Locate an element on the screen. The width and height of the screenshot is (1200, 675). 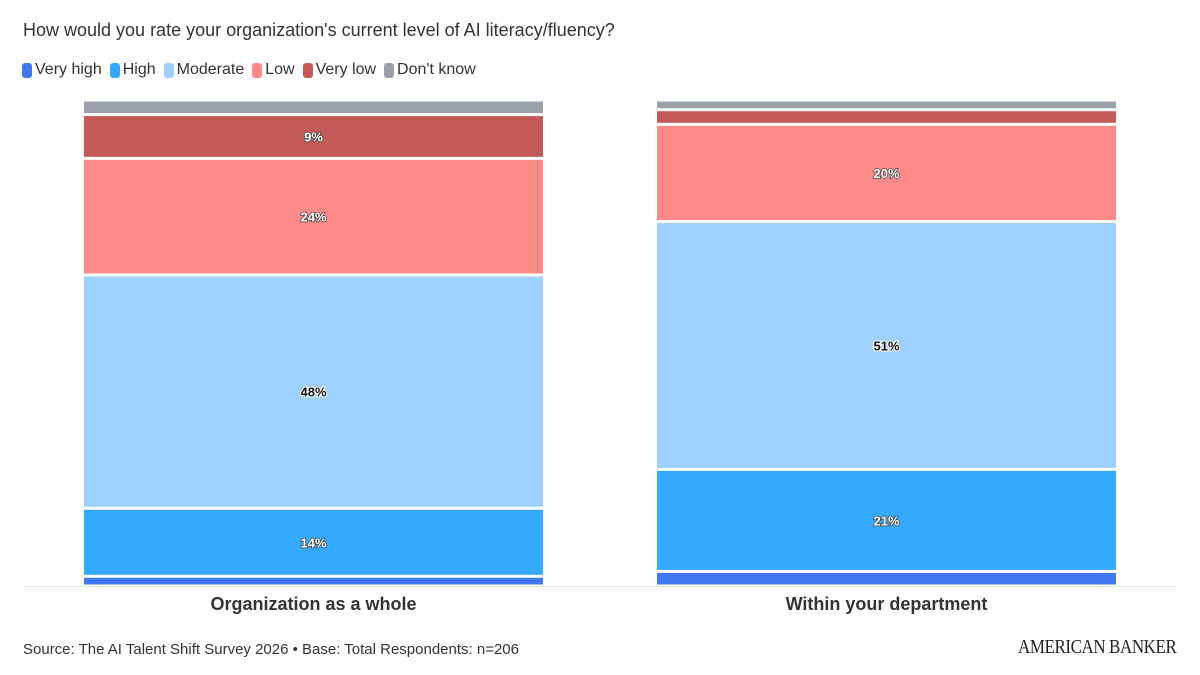
legend-label: Very high is located at coordinates (68, 69).